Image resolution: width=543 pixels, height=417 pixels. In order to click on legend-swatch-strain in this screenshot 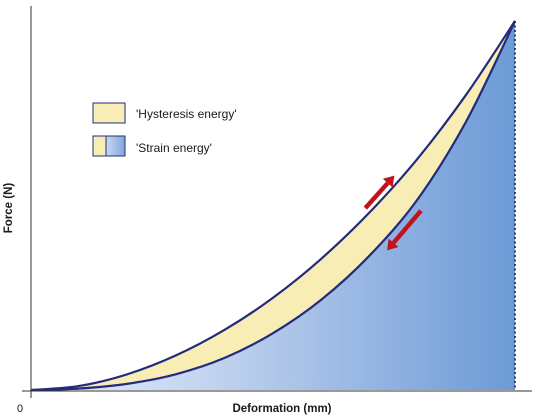, I will do `click(109, 146)`.